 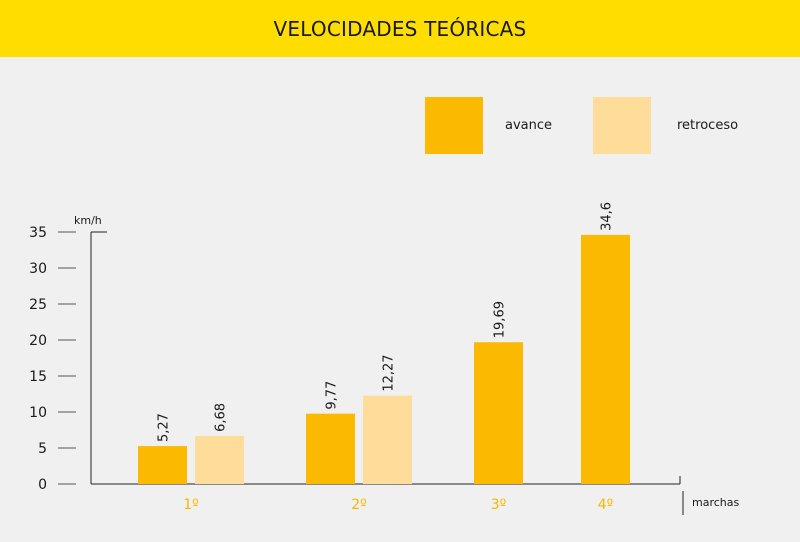 I want to click on chart-title: VELOCIDADES TEÓRICAS, so click(x=400, y=28).